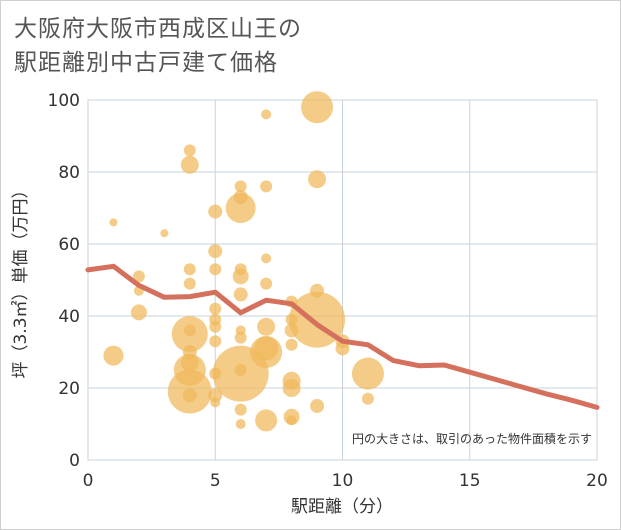 Image resolution: width=621 pixels, height=530 pixels. What do you see at coordinates (146, 63) in the screenshot?
I see `title-line-2: 駅距離別中古戸建て価格` at bounding box center [146, 63].